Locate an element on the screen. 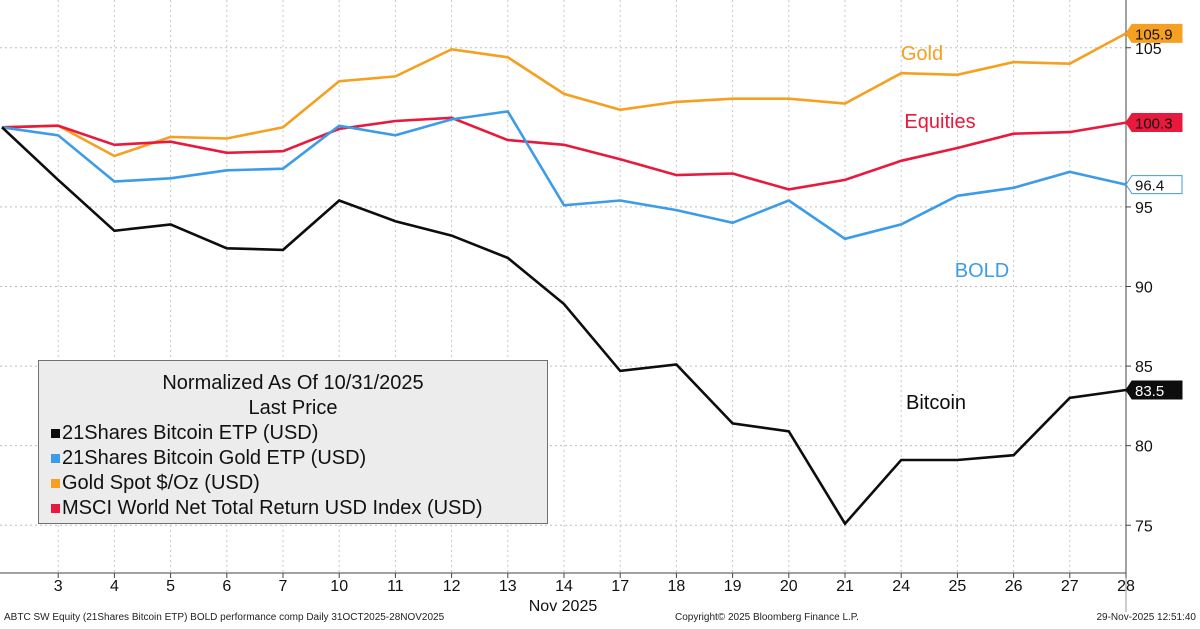  series-label-bitcoin: Bitcoin is located at coordinates (936, 403).